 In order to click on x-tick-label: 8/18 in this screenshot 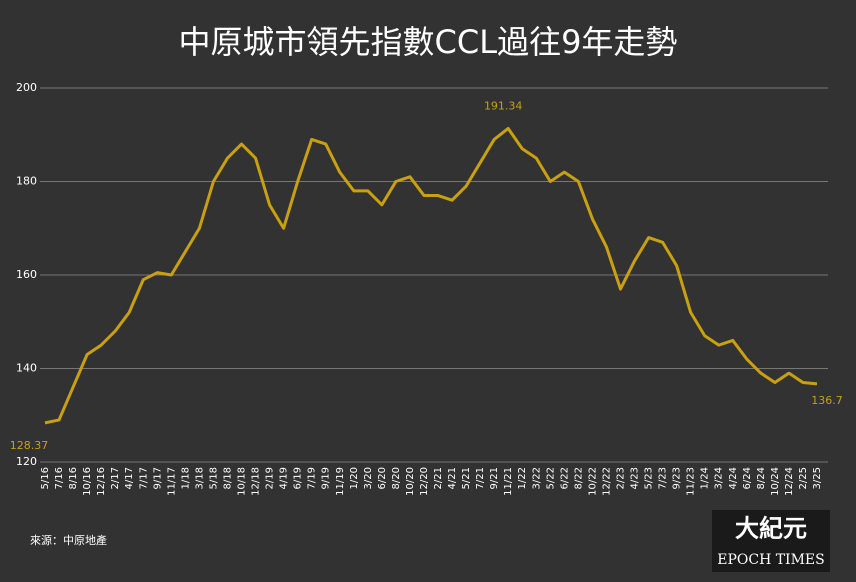, I will do `click(227, 478)`.